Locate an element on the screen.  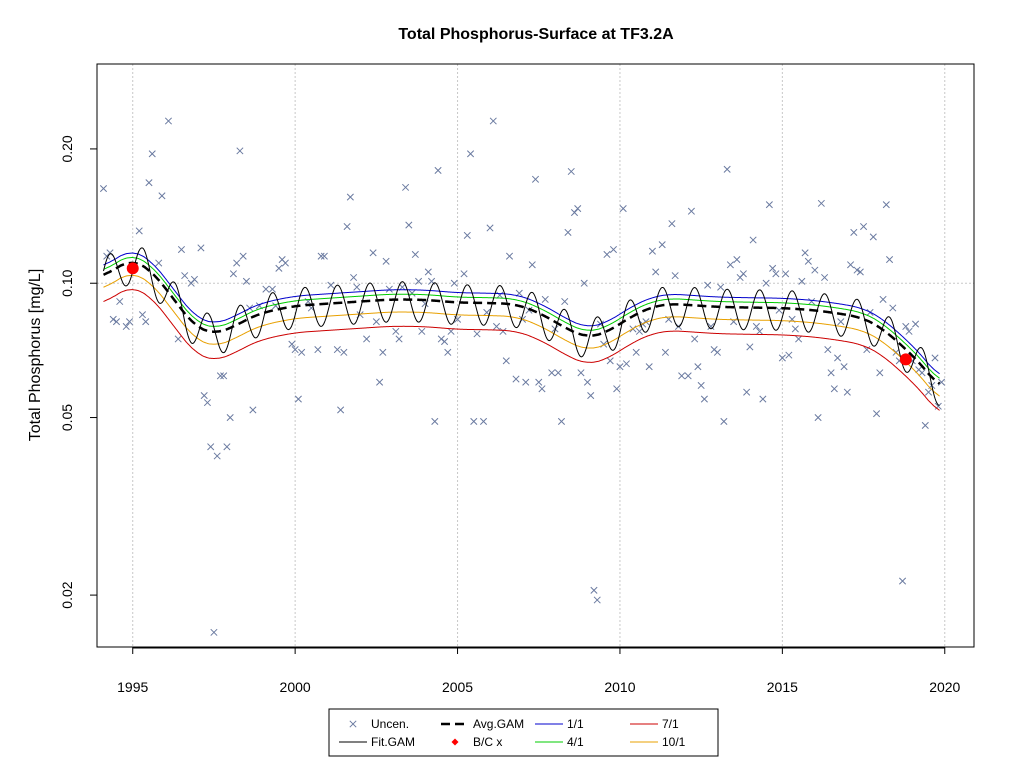
legend-item-m4: 4/1 is located at coordinates (559, 742).